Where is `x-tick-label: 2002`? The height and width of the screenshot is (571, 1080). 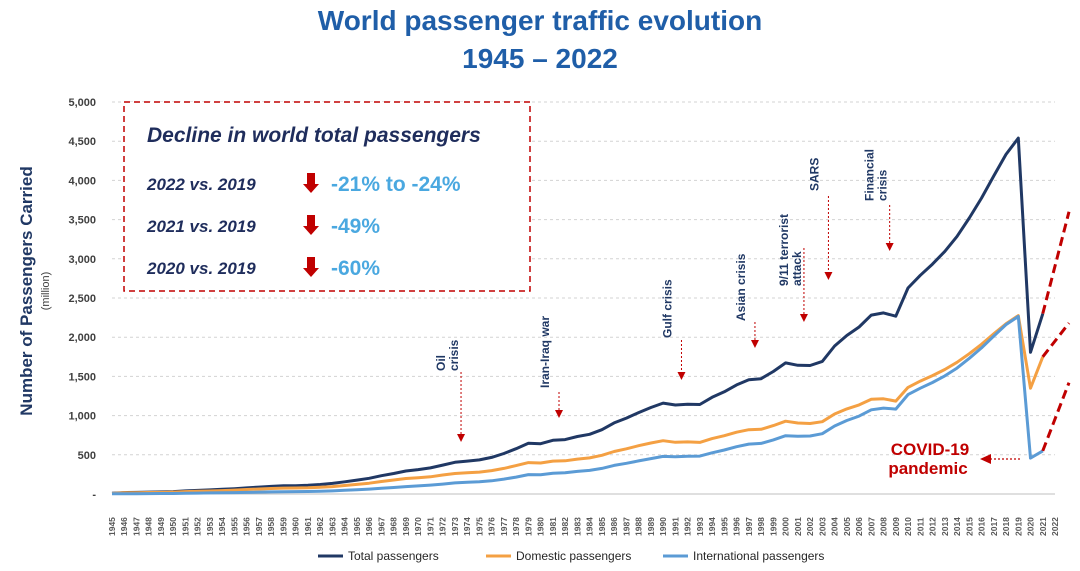
x-tick-label: 2002 is located at coordinates (810, 526).